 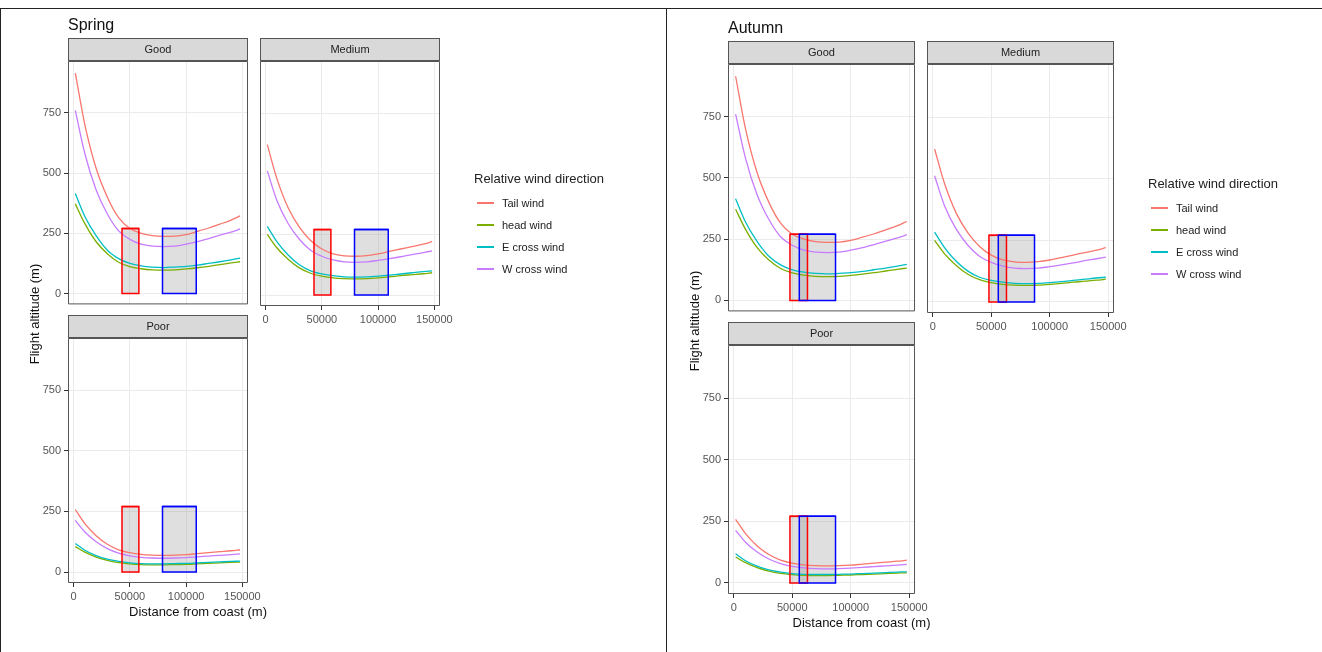 I want to click on text: Autumn, so click(x=756, y=28).